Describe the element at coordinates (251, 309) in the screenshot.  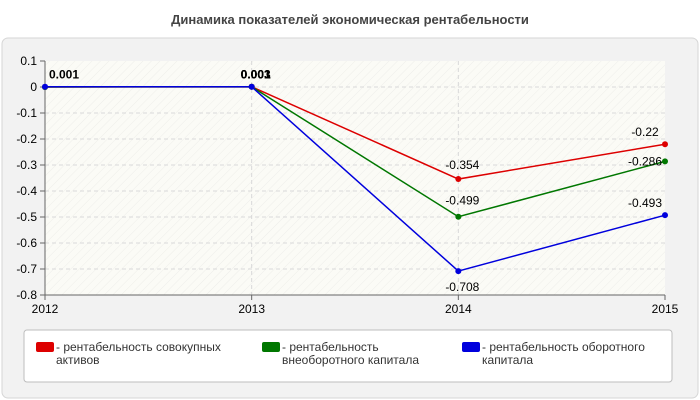
I see `x-tick-label: 2013` at that location.